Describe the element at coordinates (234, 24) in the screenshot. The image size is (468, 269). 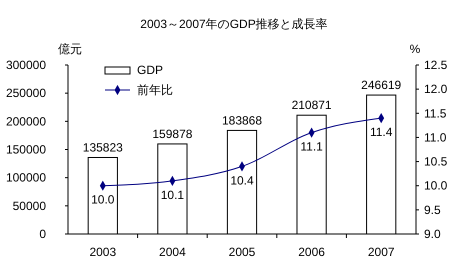
I see `chart-title: 2003～2007年のGDP推移と成長率` at that location.